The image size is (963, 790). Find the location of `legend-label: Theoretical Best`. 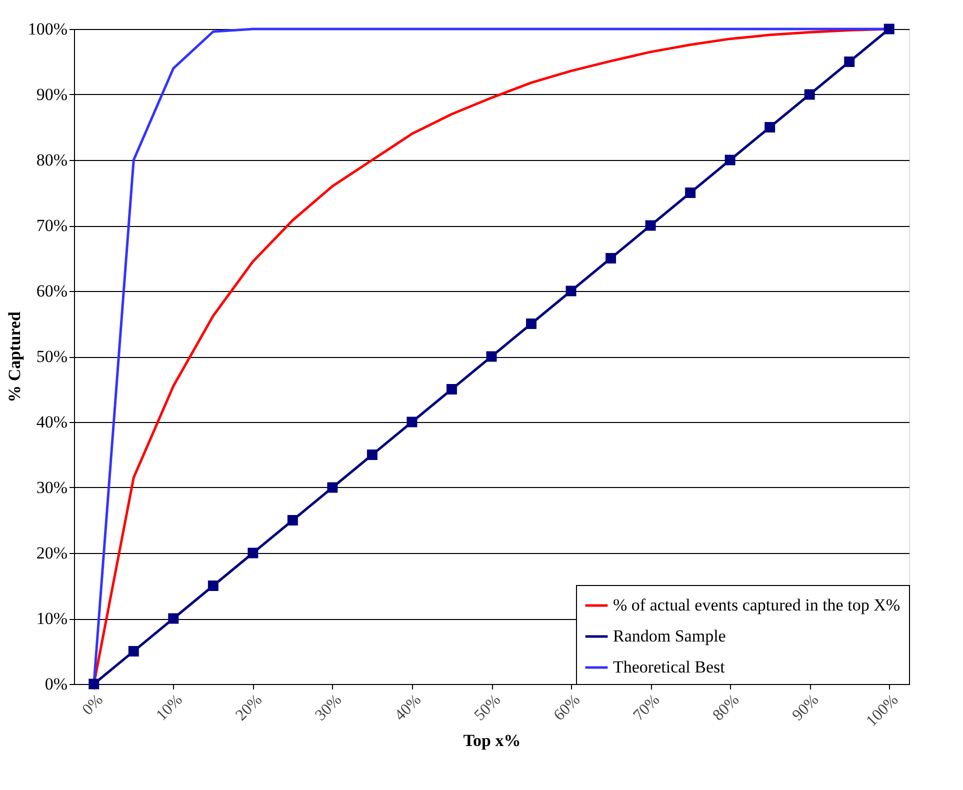

legend-label: Theoretical Best is located at coordinates (669, 667).